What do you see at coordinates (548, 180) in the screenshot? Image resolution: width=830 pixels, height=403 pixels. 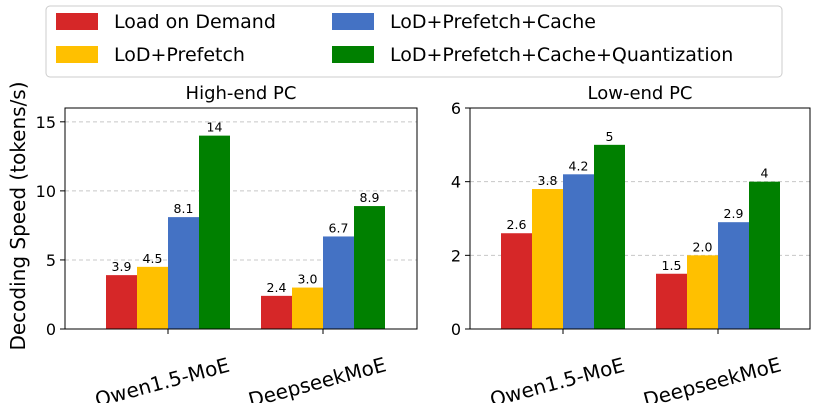 I see `bar-value-label: 3.8` at bounding box center [548, 180].